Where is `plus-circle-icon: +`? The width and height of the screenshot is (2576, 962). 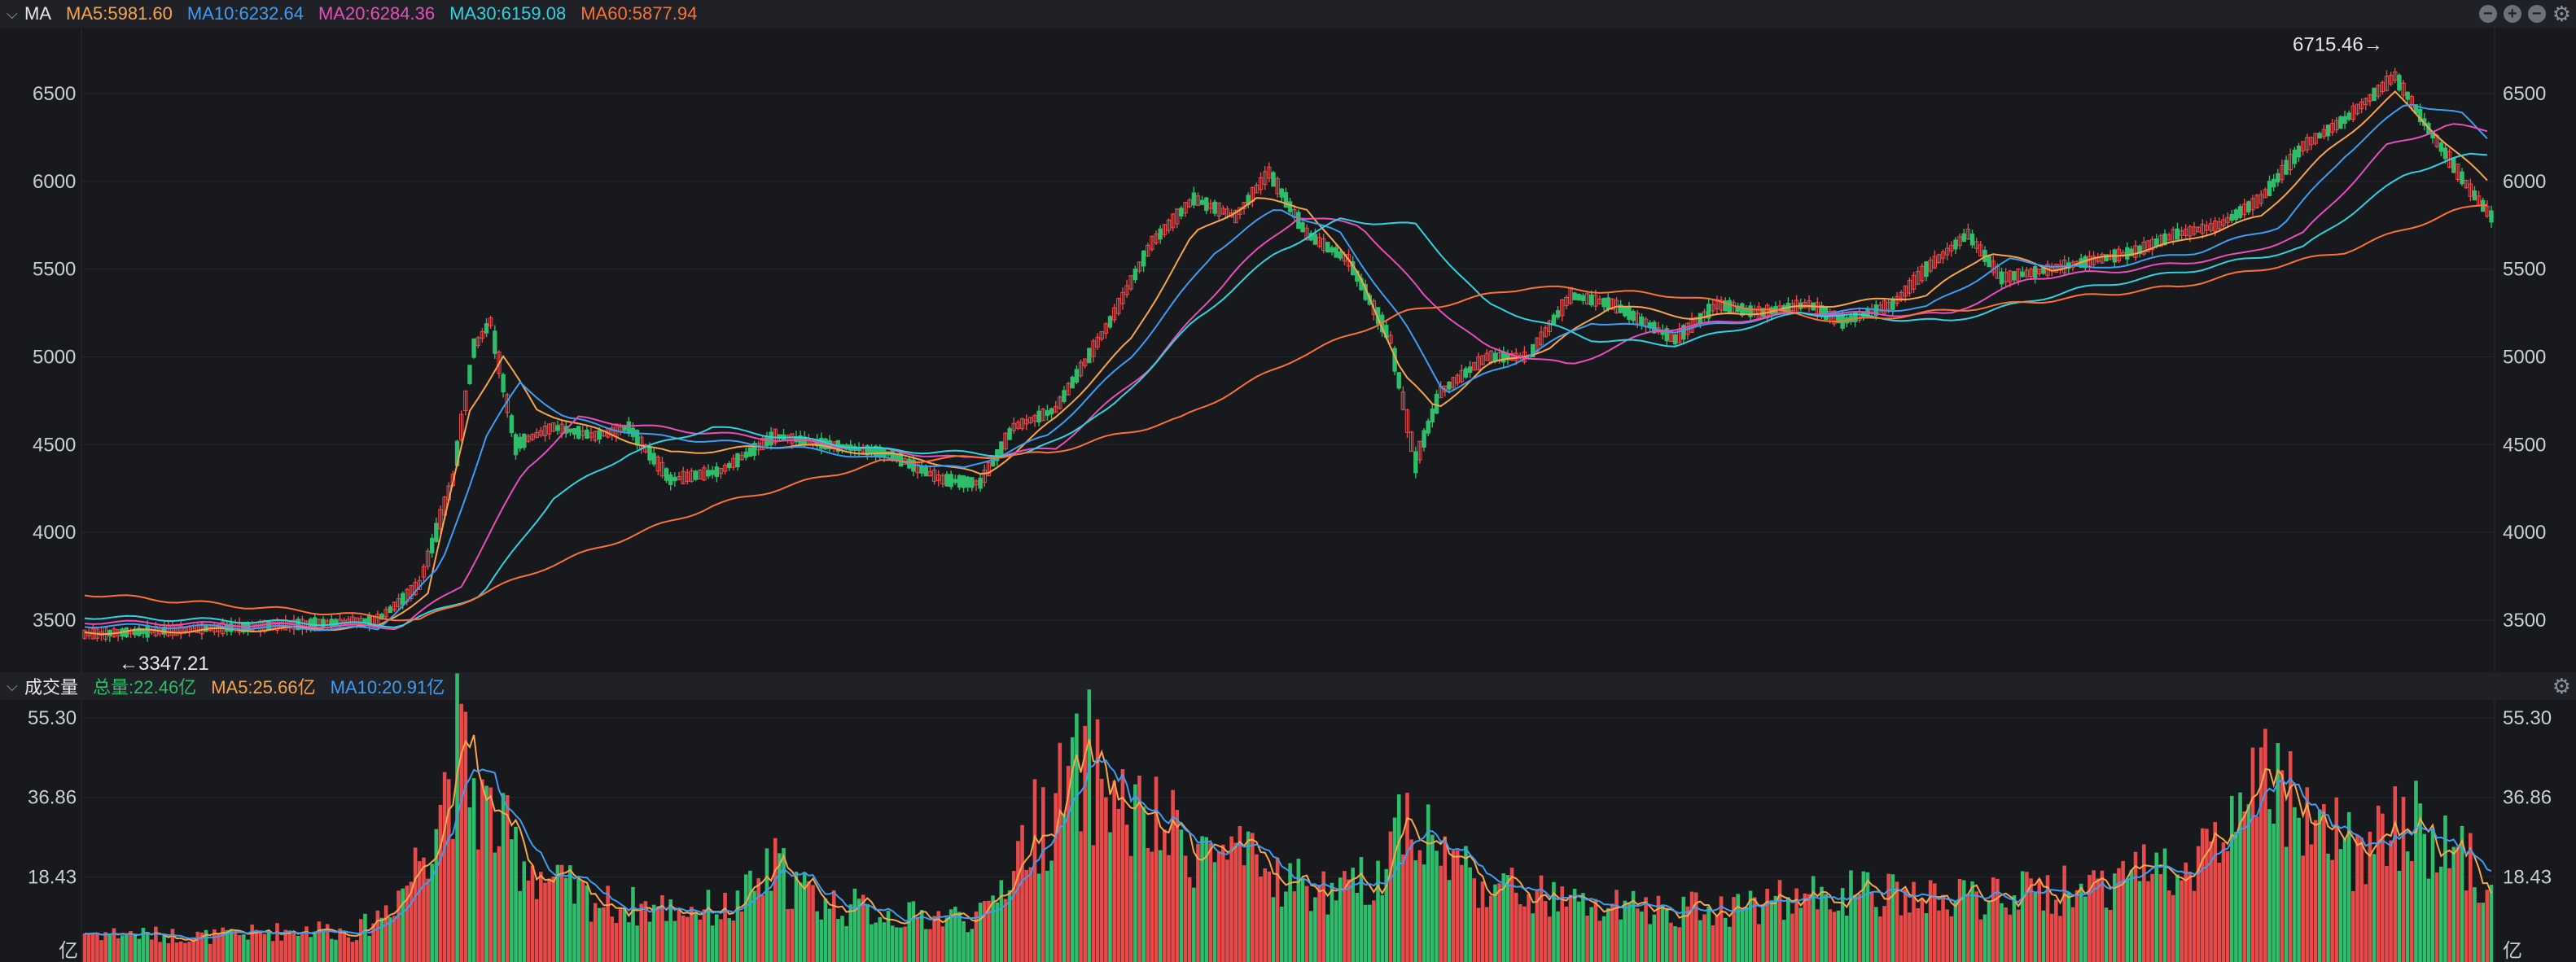
plus-circle-icon: + is located at coordinates (2512, 14).